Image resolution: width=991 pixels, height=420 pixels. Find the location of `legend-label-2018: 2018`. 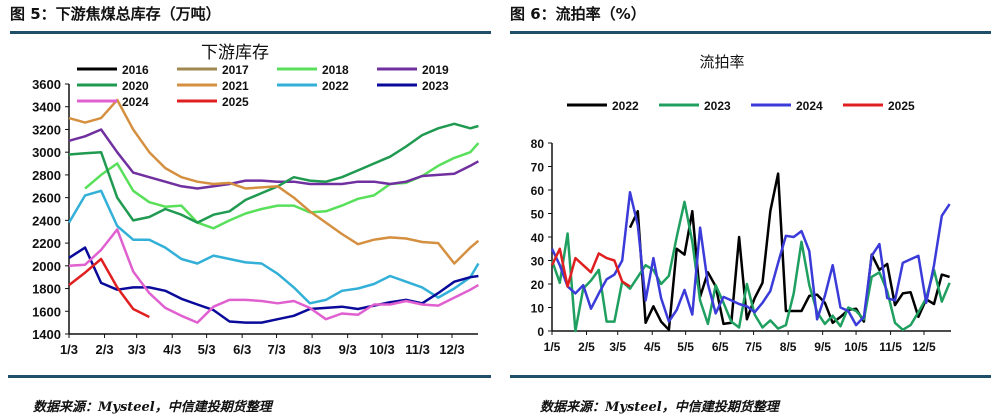

legend-label-2018: 2018 is located at coordinates (335, 70).